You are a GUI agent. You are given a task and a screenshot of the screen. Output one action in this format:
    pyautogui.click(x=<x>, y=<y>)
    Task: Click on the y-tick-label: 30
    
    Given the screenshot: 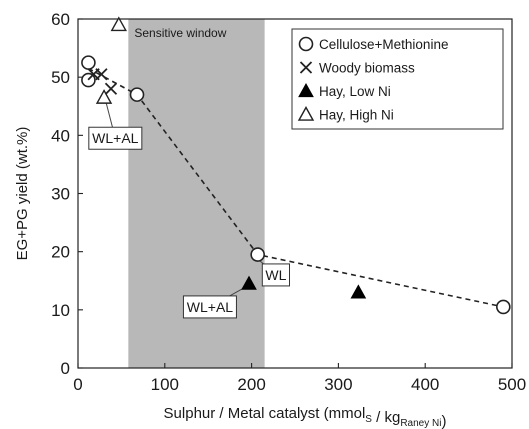 What is the action you would take?
    pyautogui.click(x=60, y=194)
    